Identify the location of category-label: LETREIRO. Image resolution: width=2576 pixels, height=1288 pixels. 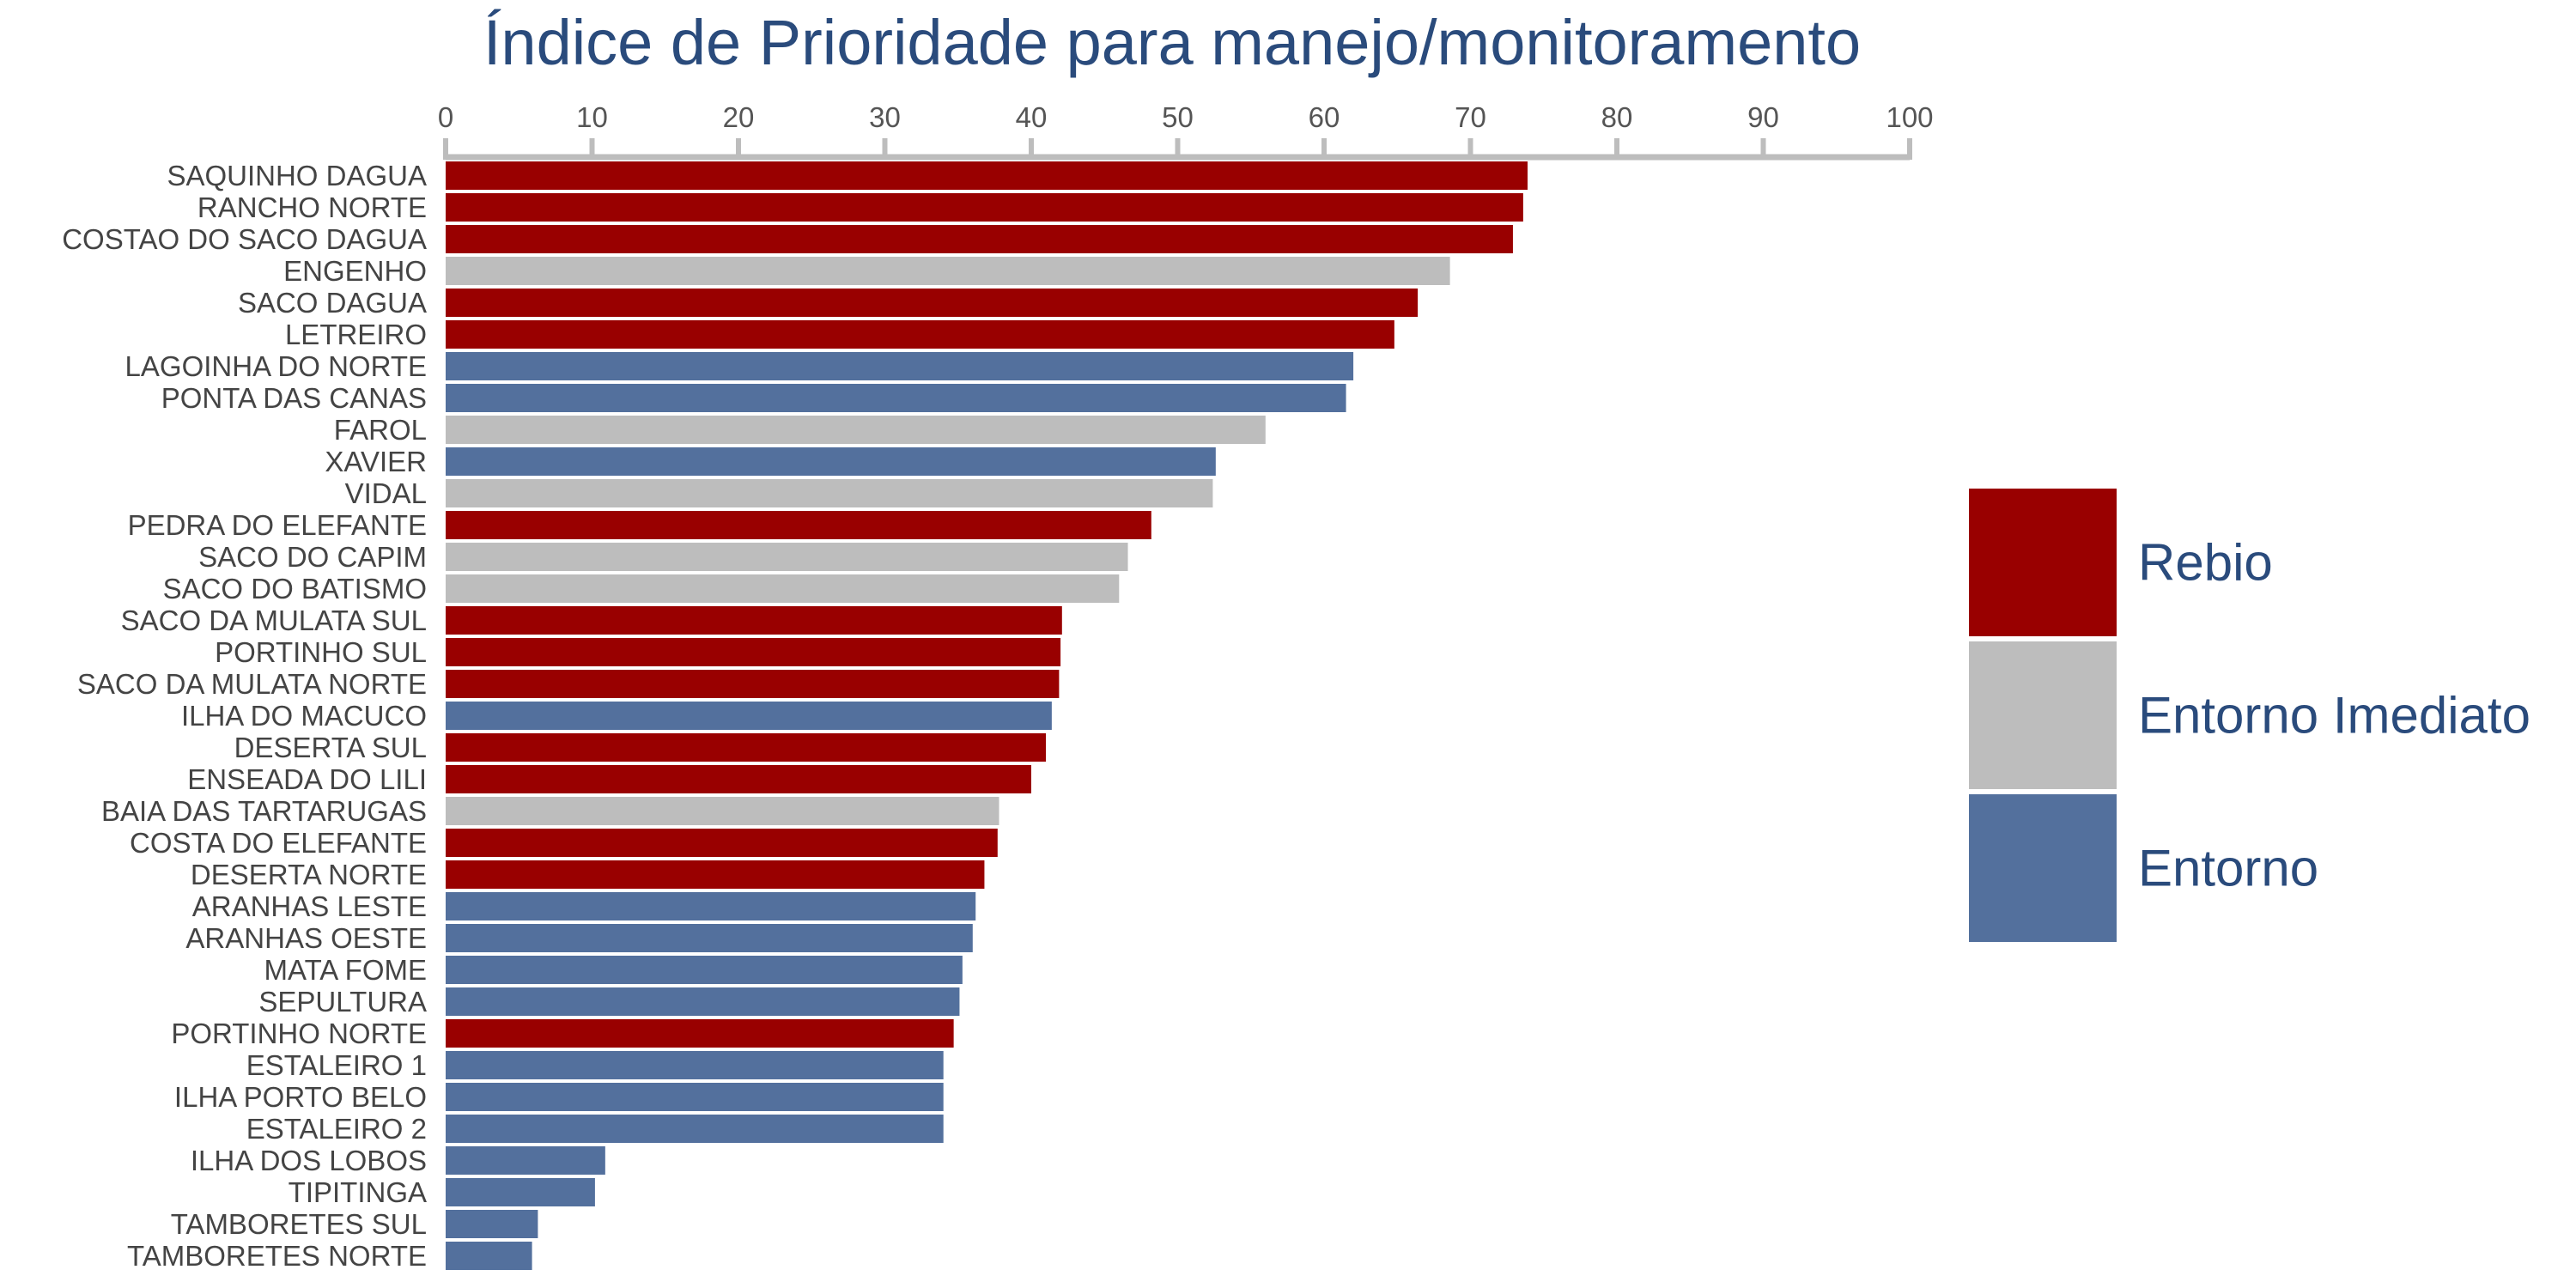
(356, 334).